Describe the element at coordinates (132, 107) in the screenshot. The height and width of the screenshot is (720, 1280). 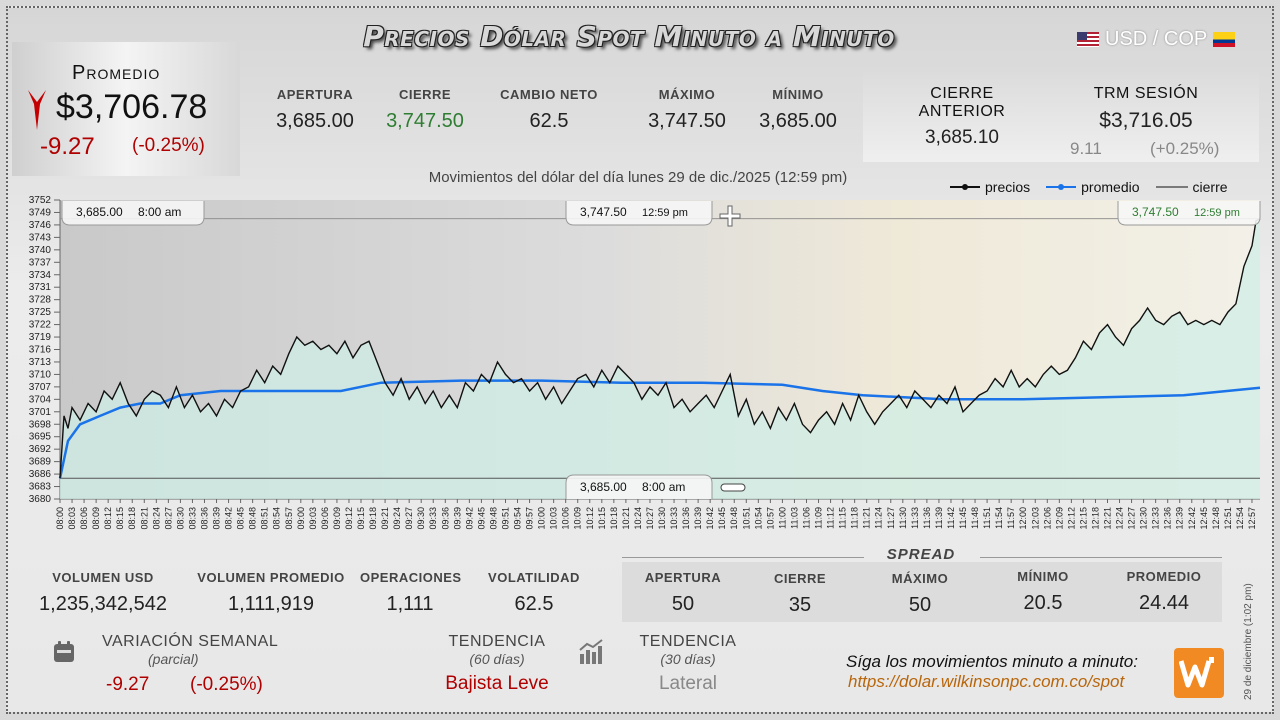
I see `promedio-value: $3,706.78` at that location.